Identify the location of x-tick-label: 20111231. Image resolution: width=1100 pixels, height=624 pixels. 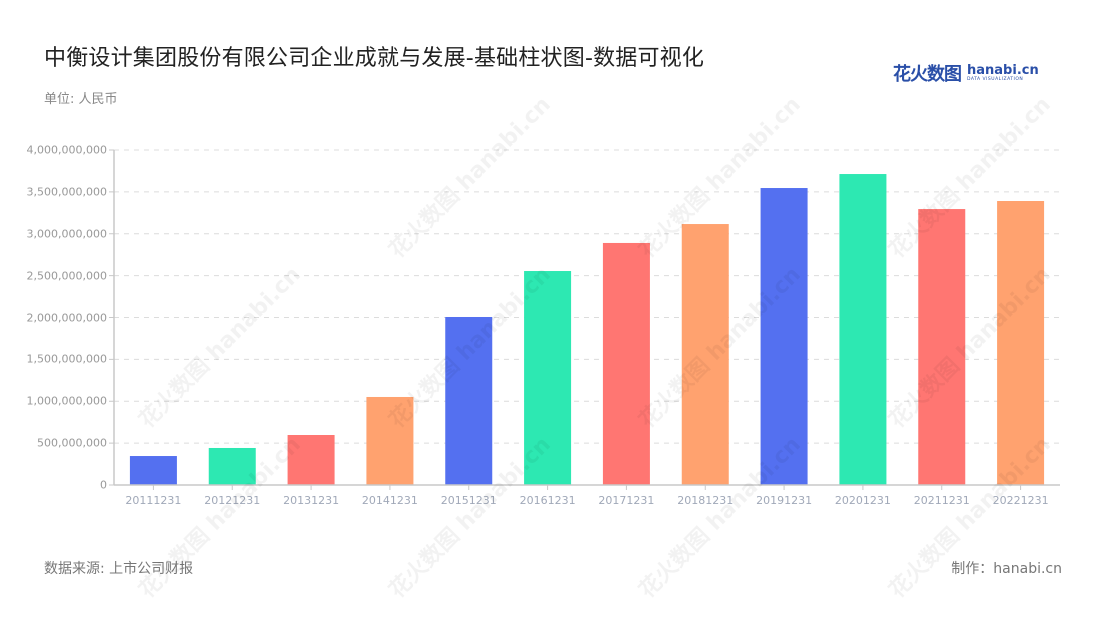
(153, 500).